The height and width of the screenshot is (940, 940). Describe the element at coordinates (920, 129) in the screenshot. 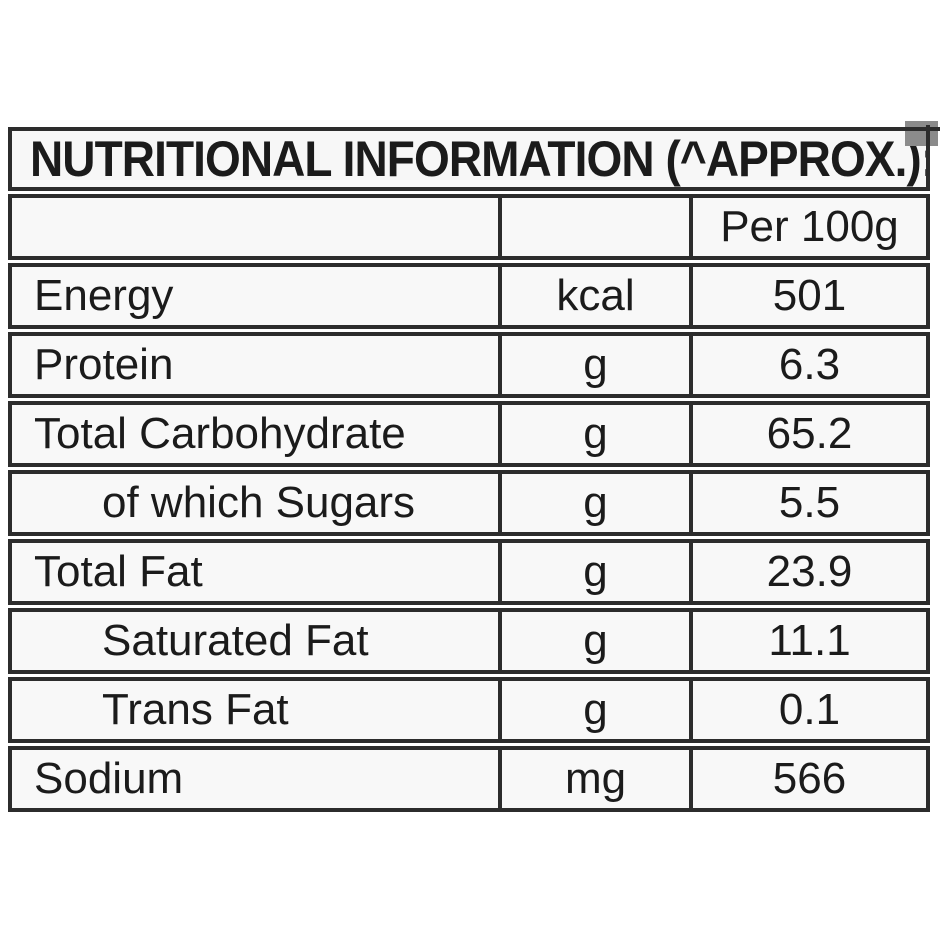

I see `corner-border-horizontal` at that location.